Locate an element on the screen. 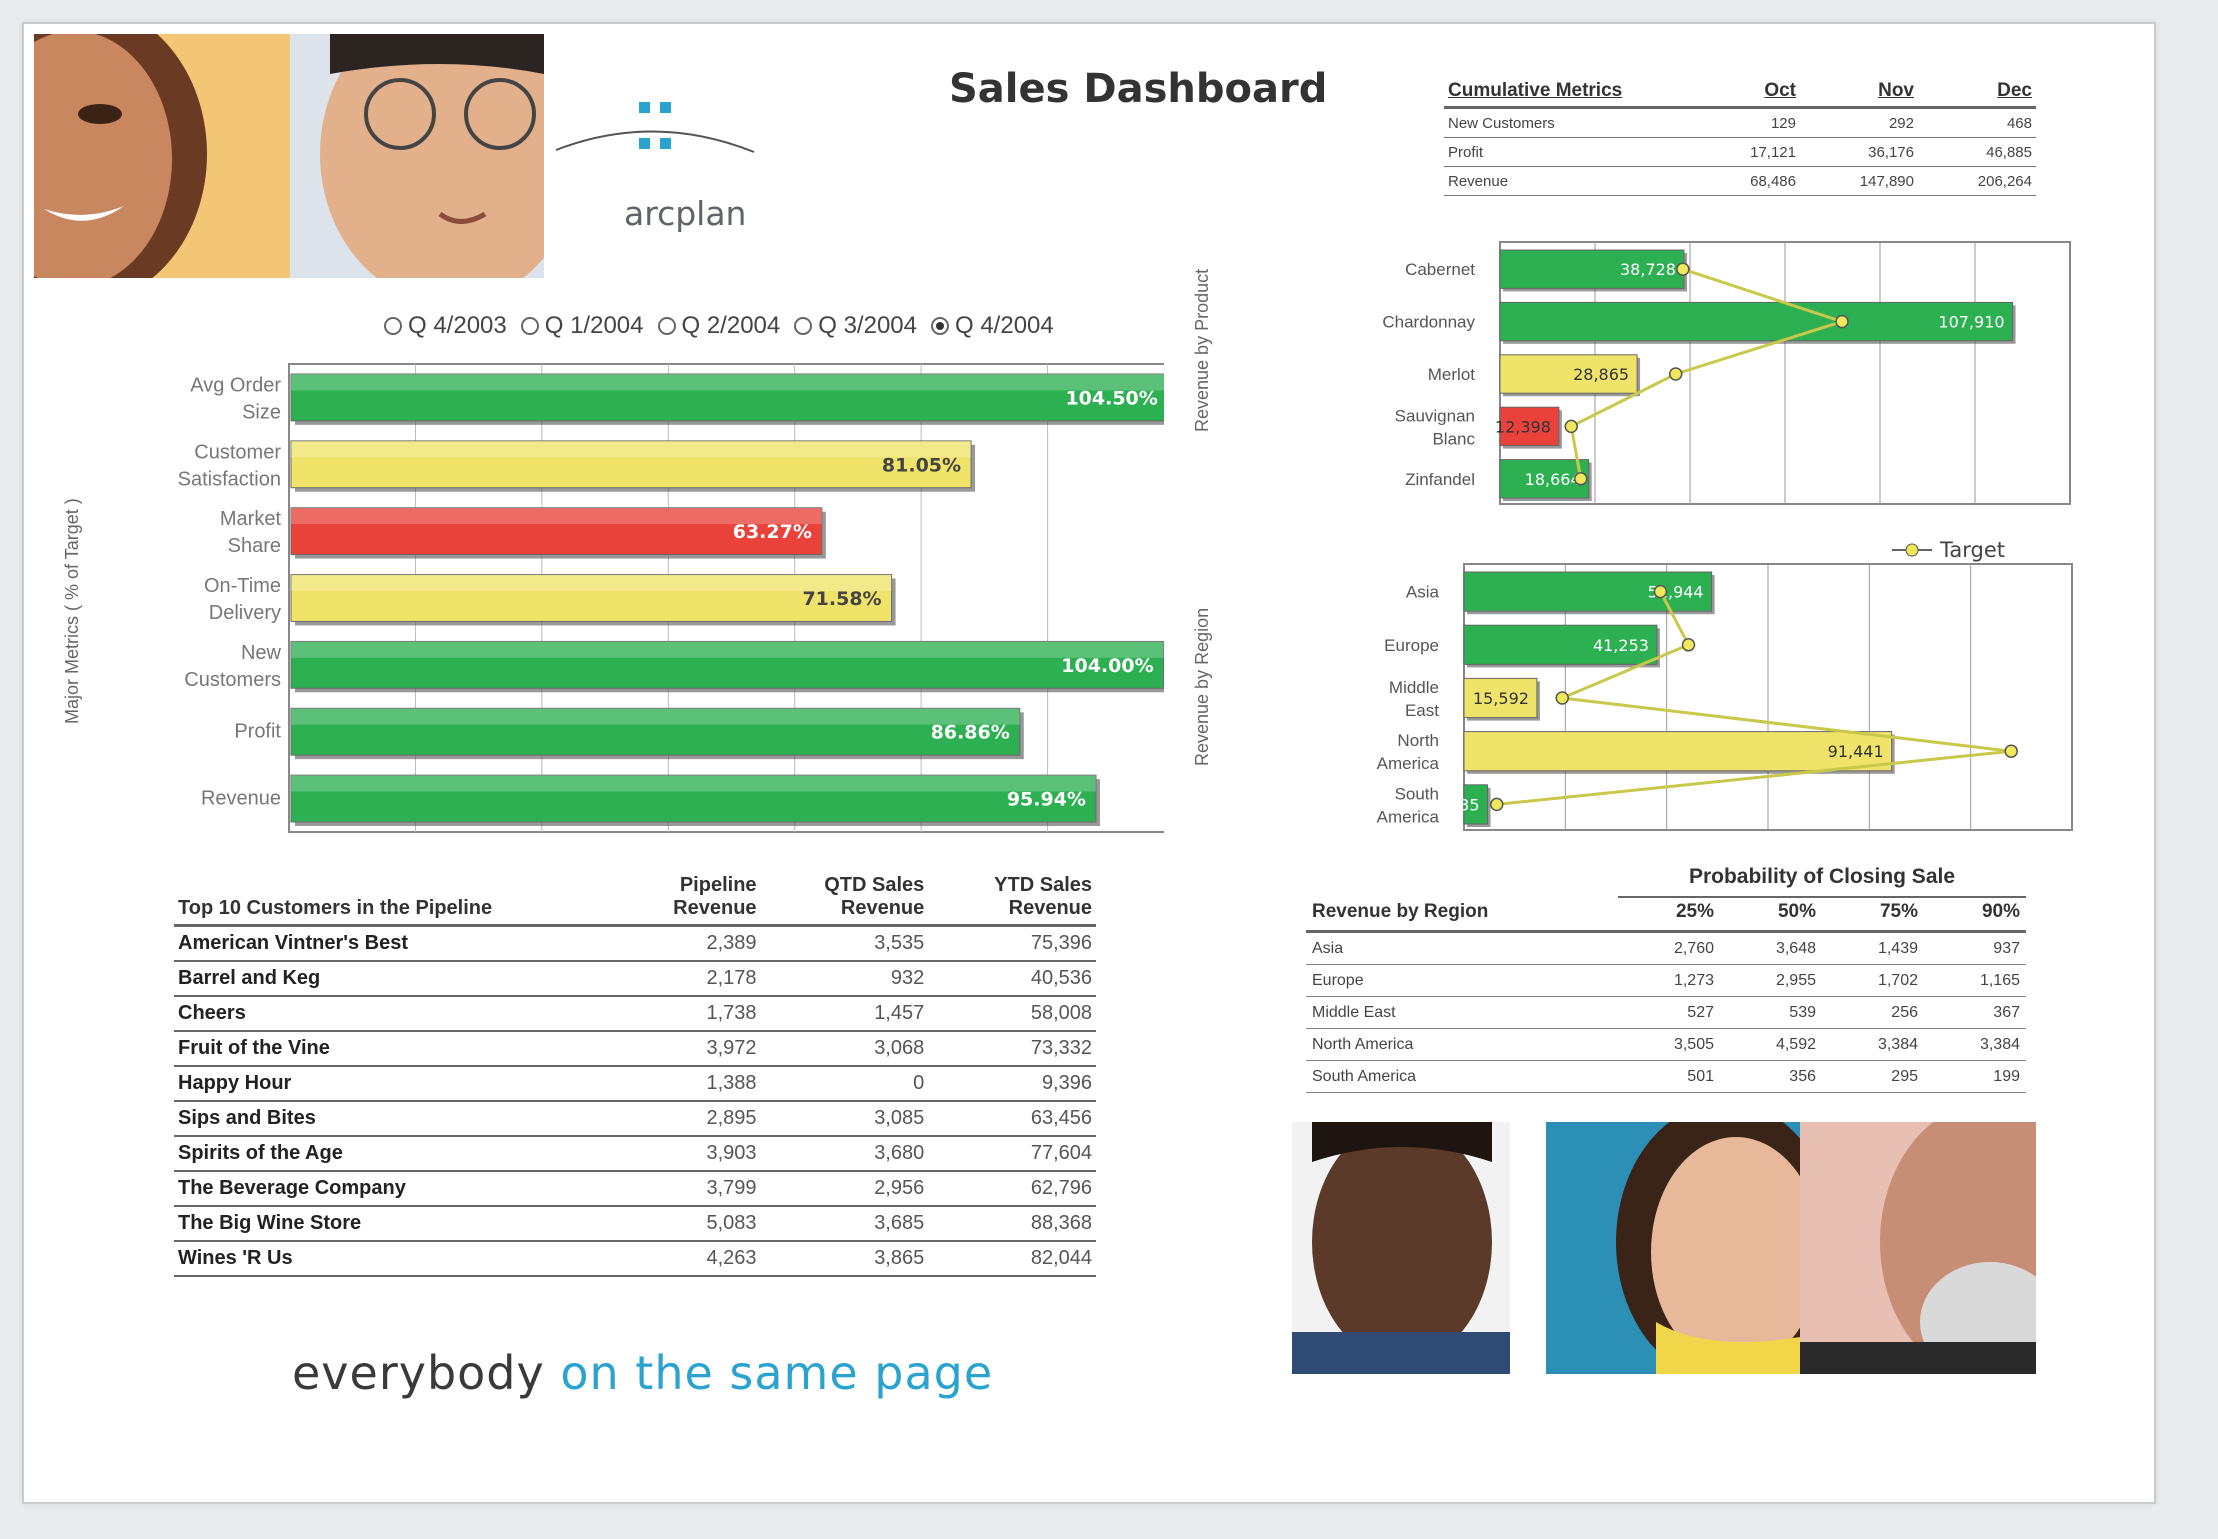 The width and height of the screenshot is (2218, 1539). ytd-sales-revenue: 62,796 is located at coordinates (1012, 1189).